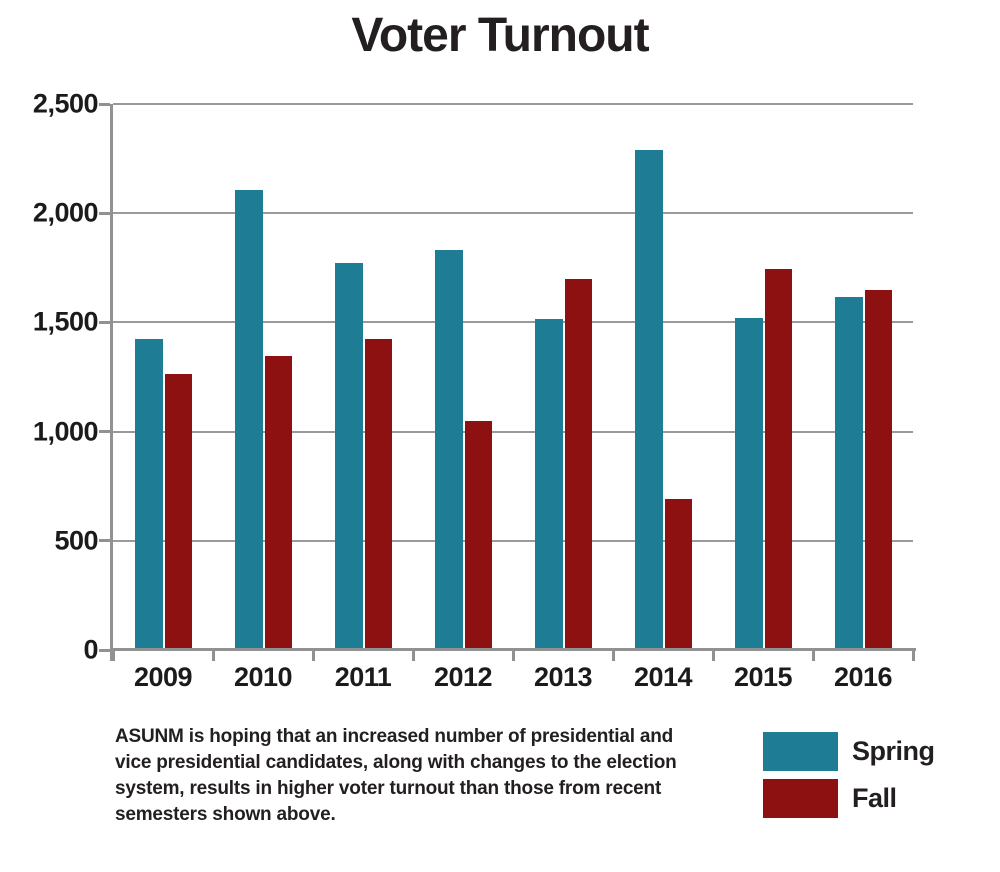  I want to click on bar-fall-2013, so click(578, 464).